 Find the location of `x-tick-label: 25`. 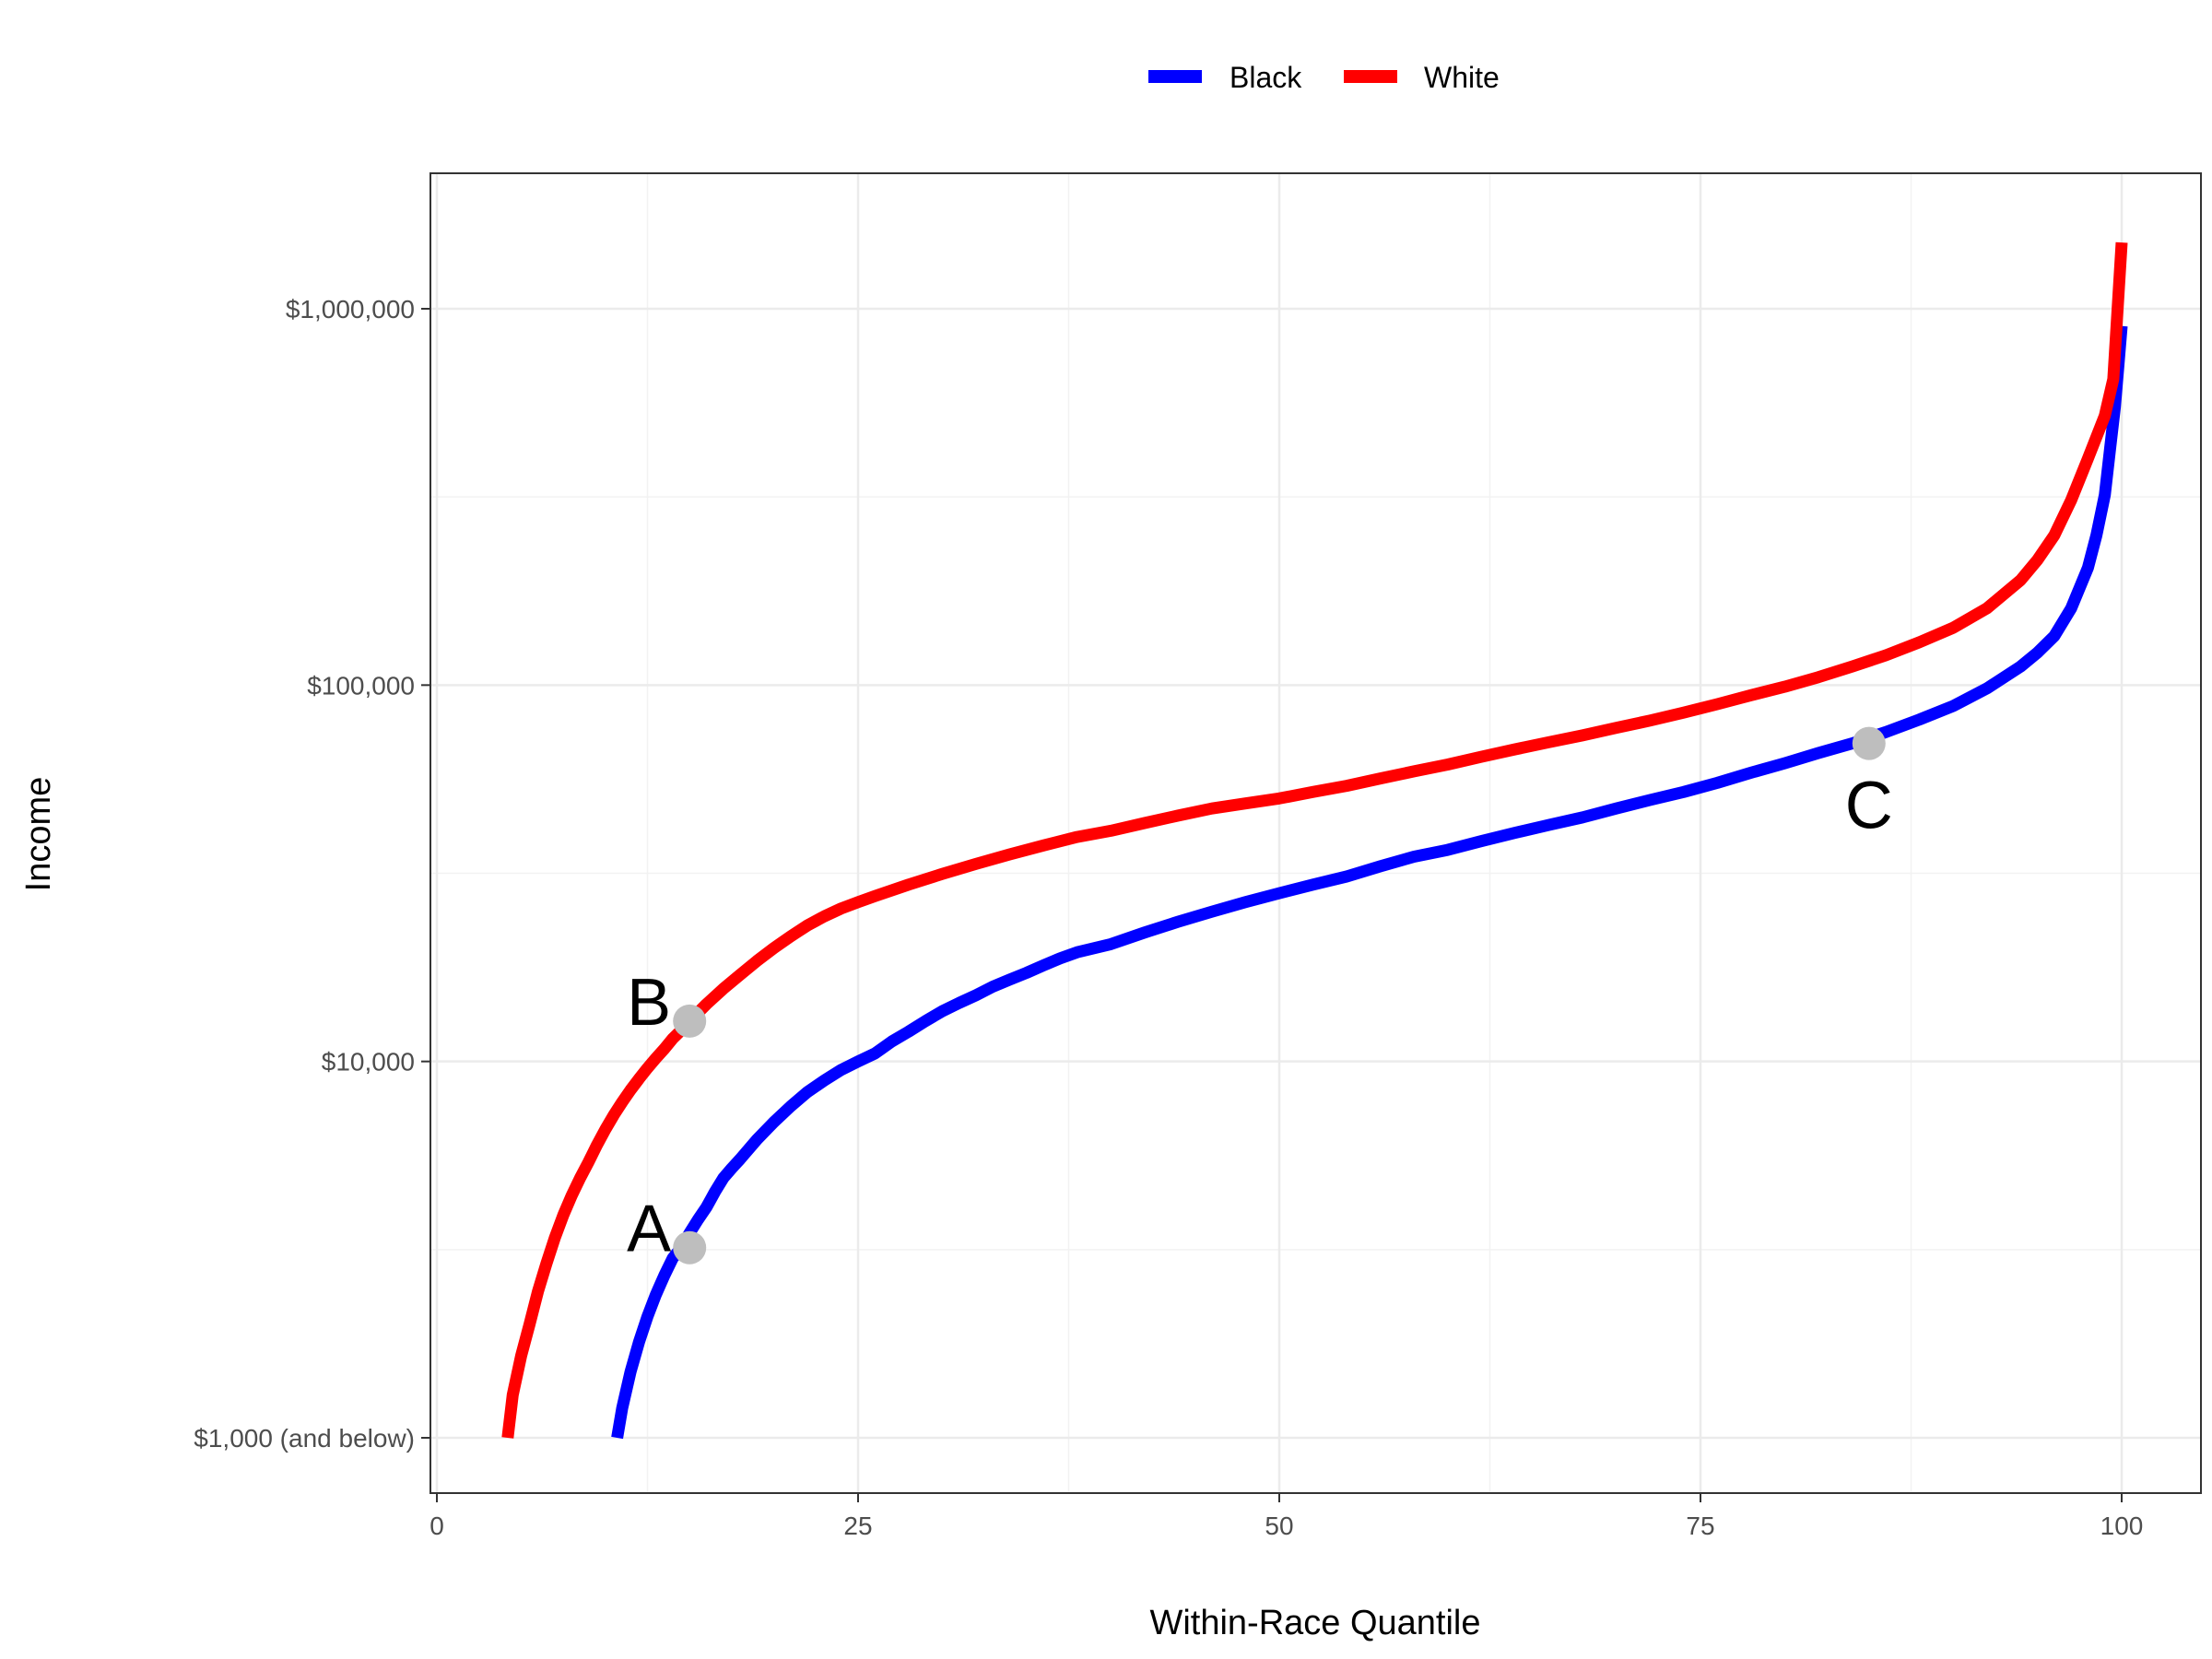

x-tick-label: 25 is located at coordinates (857, 1526).